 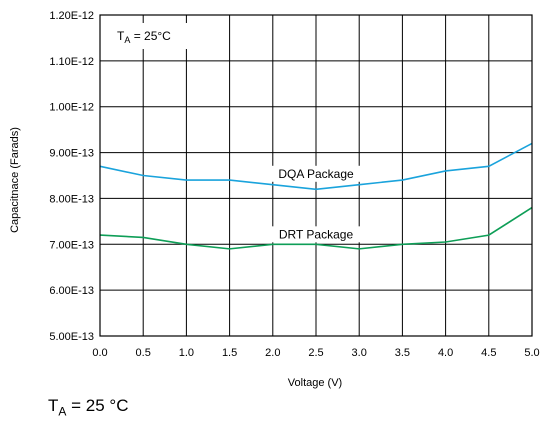 What do you see at coordinates (229, 353) in the screenshot?
I see `x-tick-label: 1.5` at bounding box center [229, 353].